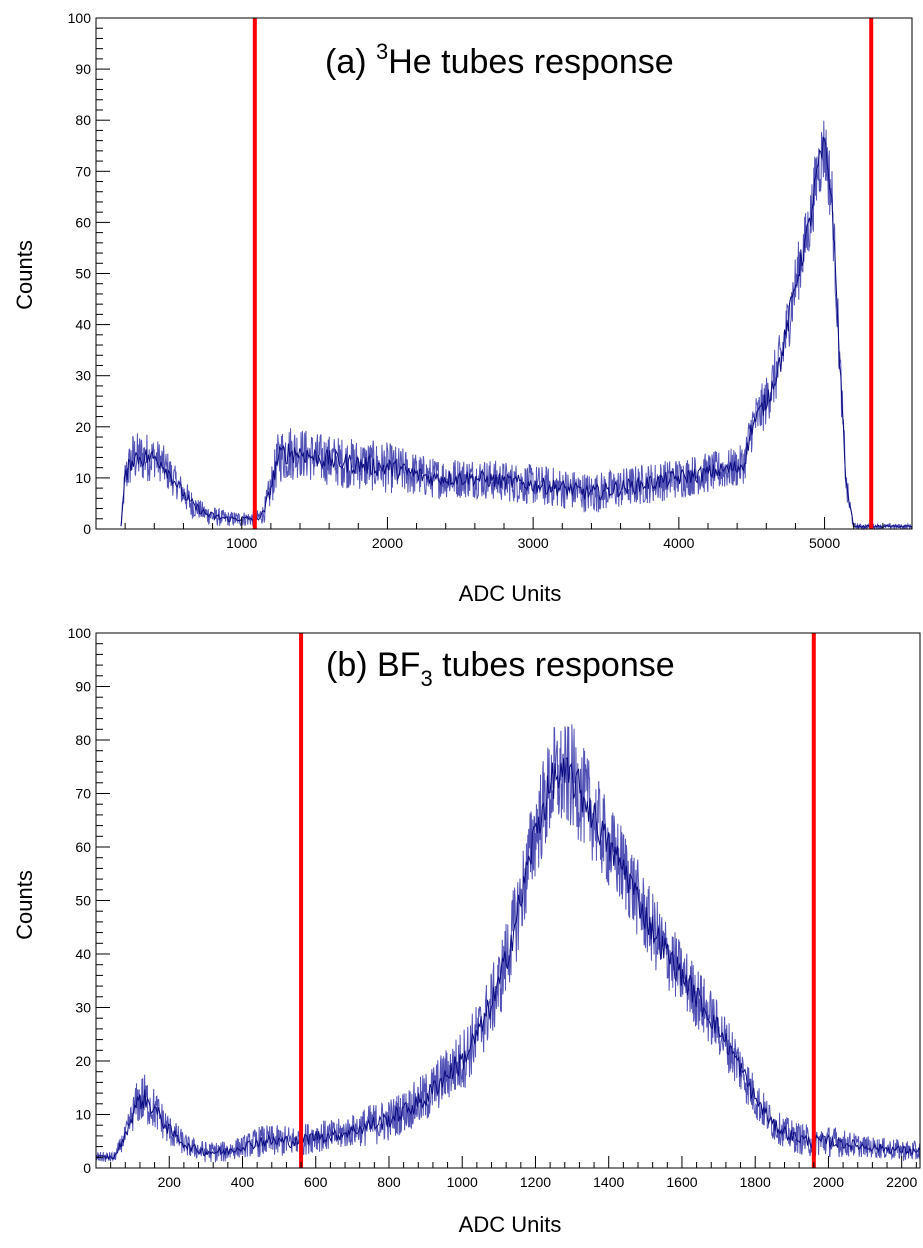  Describe the element at coordinates (506, 1173) in the screenshot. I see `x-axis-ticks: 200 400 600 800 1000 1200 1400 1600 1800 2000 2200` at that location.